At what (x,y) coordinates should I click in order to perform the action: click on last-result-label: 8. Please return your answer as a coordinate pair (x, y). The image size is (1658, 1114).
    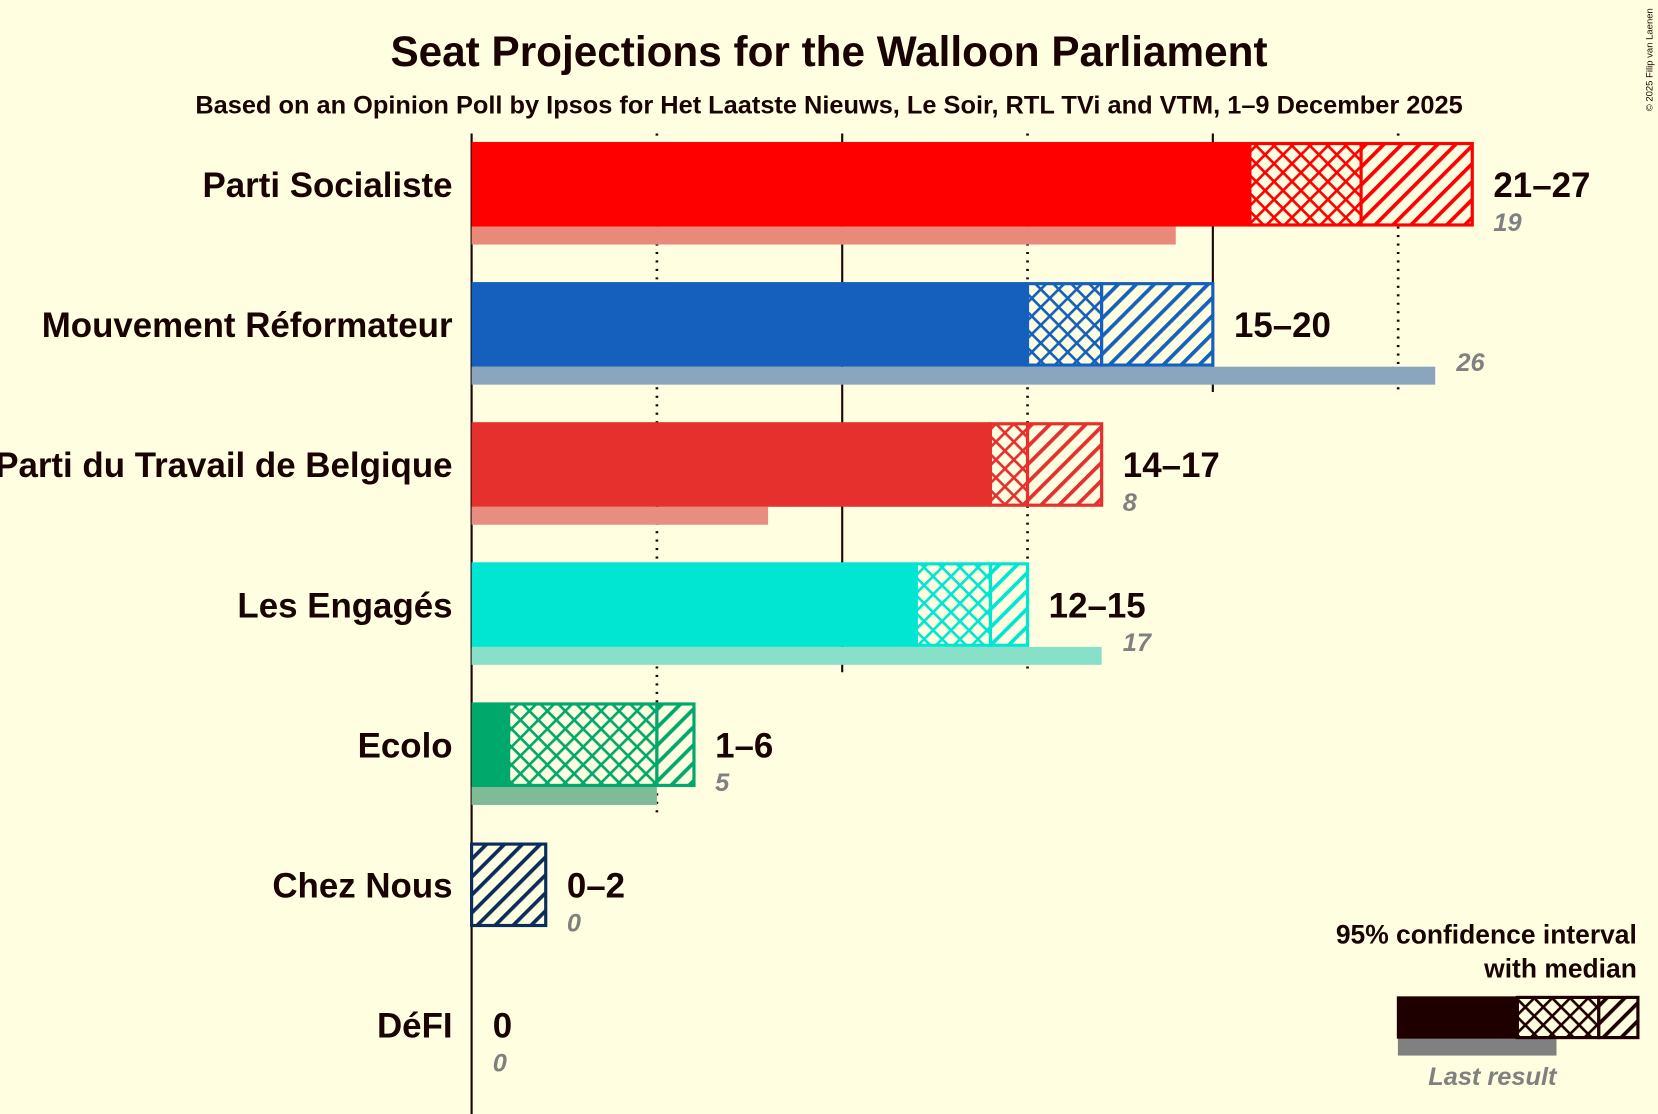
    Looking at the image, I should click on (1130, 503).